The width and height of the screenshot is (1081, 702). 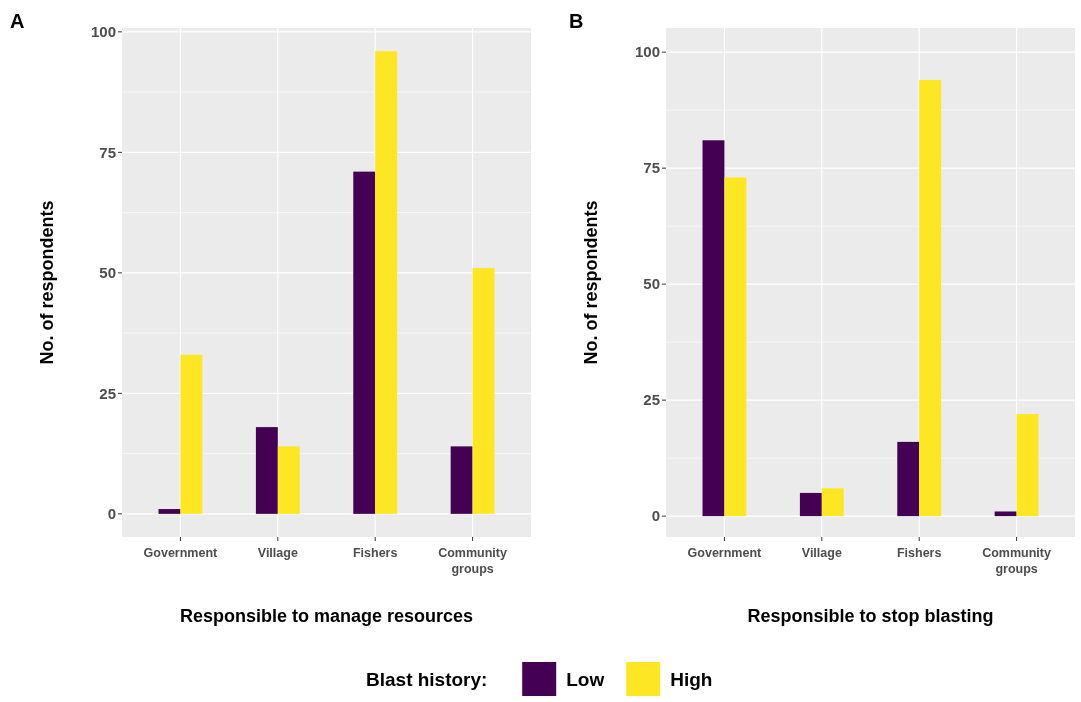 I want to click on legend-title: Blast history:, so click(x=427, y=679).